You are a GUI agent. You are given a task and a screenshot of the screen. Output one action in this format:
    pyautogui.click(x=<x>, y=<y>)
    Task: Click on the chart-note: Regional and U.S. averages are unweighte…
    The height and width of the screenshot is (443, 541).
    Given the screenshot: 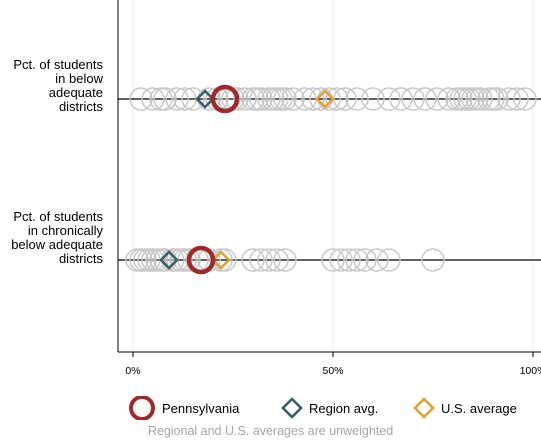 What is the action you would take?
    pyautogui.click(x=270, y=431)
    